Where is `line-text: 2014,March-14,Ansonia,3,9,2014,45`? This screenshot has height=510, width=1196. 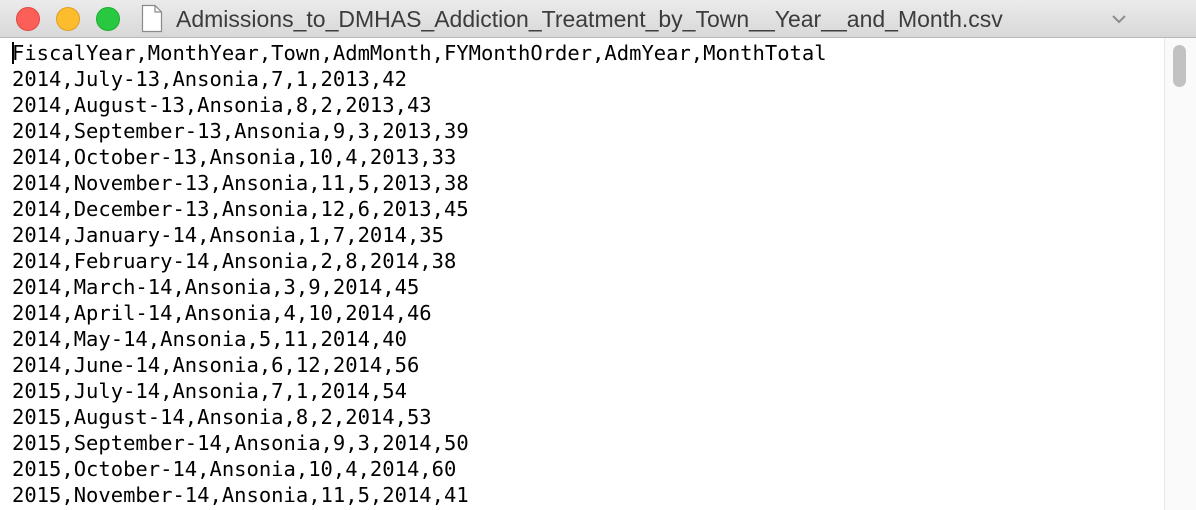 line-text: 2014,March-14,Ansonia,3,9,2014,45 is located at coordinates (216, 287).